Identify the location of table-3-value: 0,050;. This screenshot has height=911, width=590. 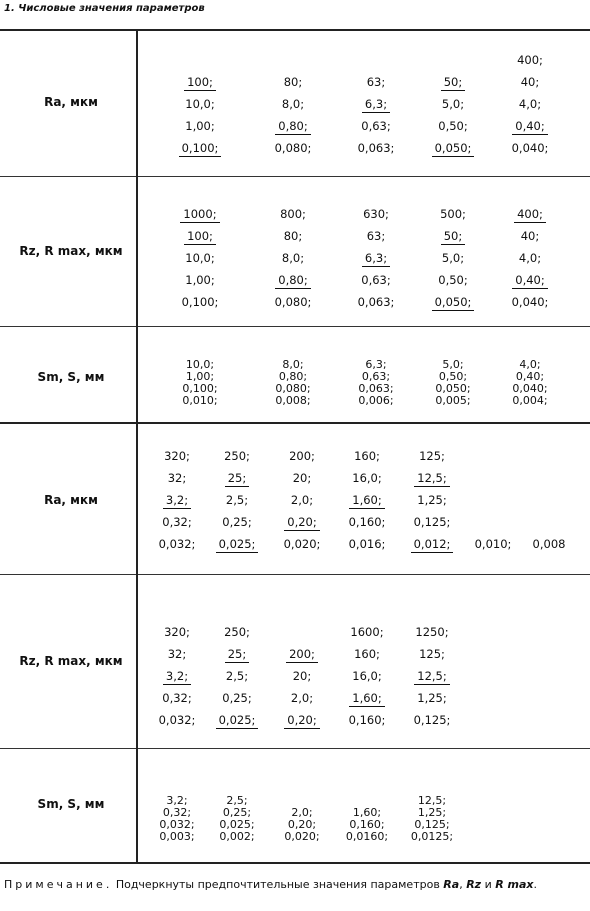
(453, 389).